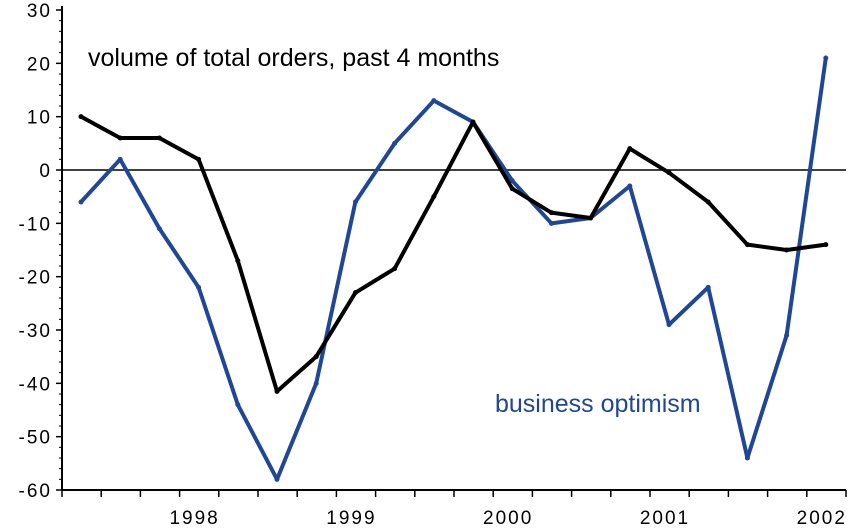 The image size is (859, 531). What do you see at coordinates (35, 438) in the screenshot?
I see `y-tick-label: -50` at bounding box center [35, 438].